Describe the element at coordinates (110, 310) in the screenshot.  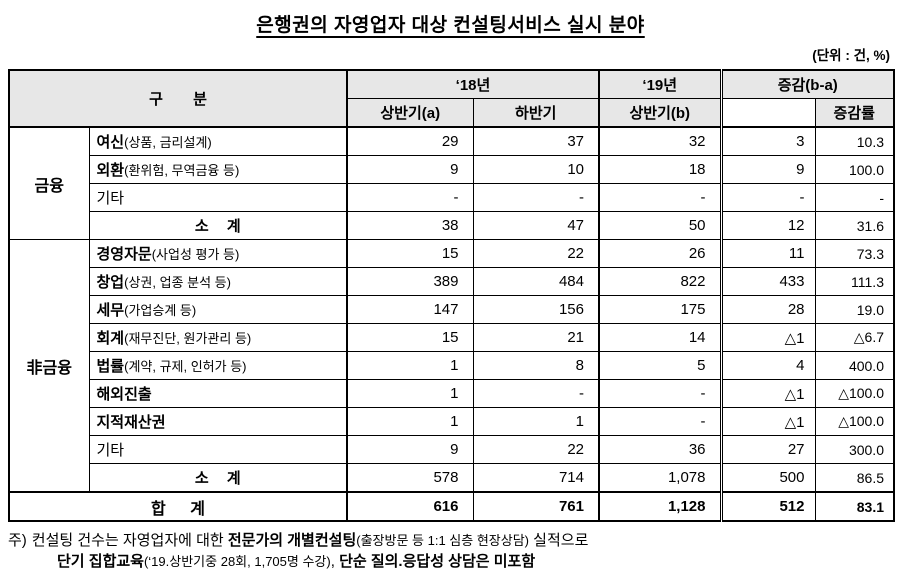
I see `item-name: 세무` at that location.